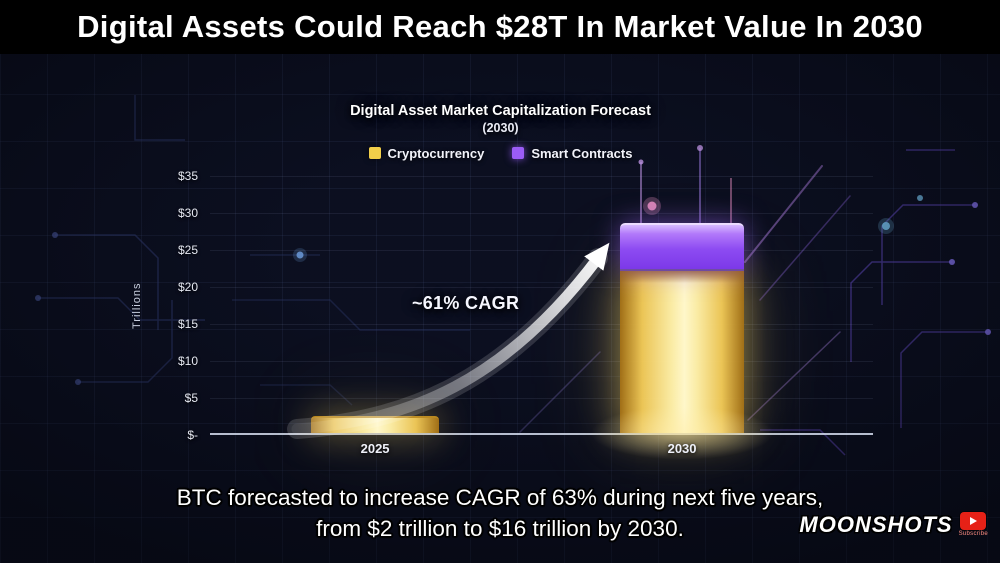  What do you see at coordinates (436, 153) in the screenshot?
I see `legend-label-cryptocurrency: Cryptocurrency` at bounding box center [436, 153].